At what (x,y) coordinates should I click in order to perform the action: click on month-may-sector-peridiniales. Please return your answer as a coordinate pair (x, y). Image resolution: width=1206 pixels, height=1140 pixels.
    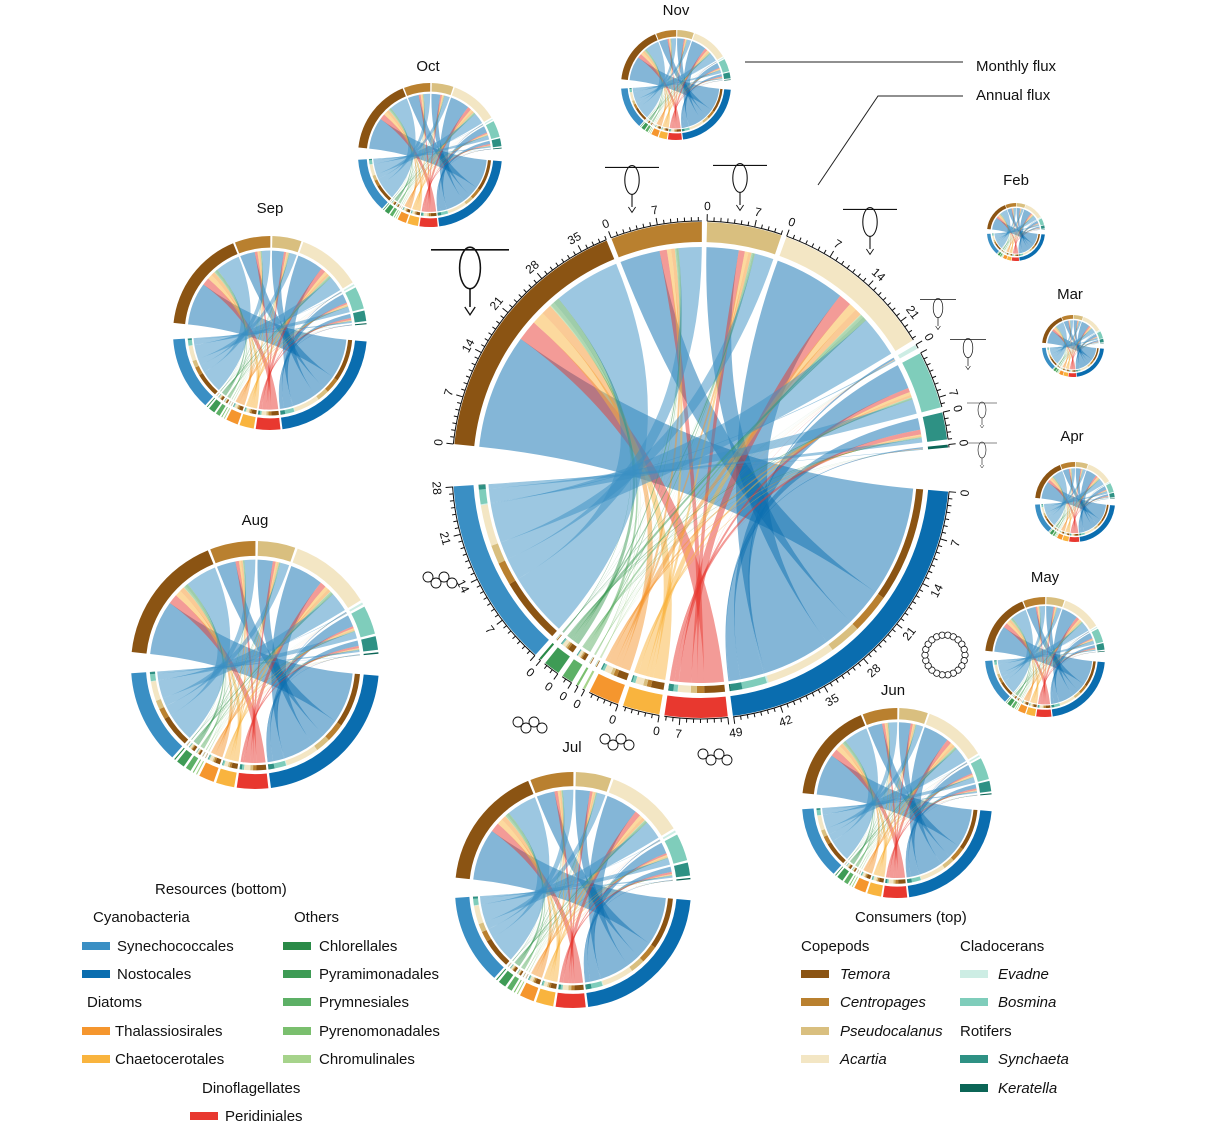
    Looking at the image, I should click on (1044, 713).